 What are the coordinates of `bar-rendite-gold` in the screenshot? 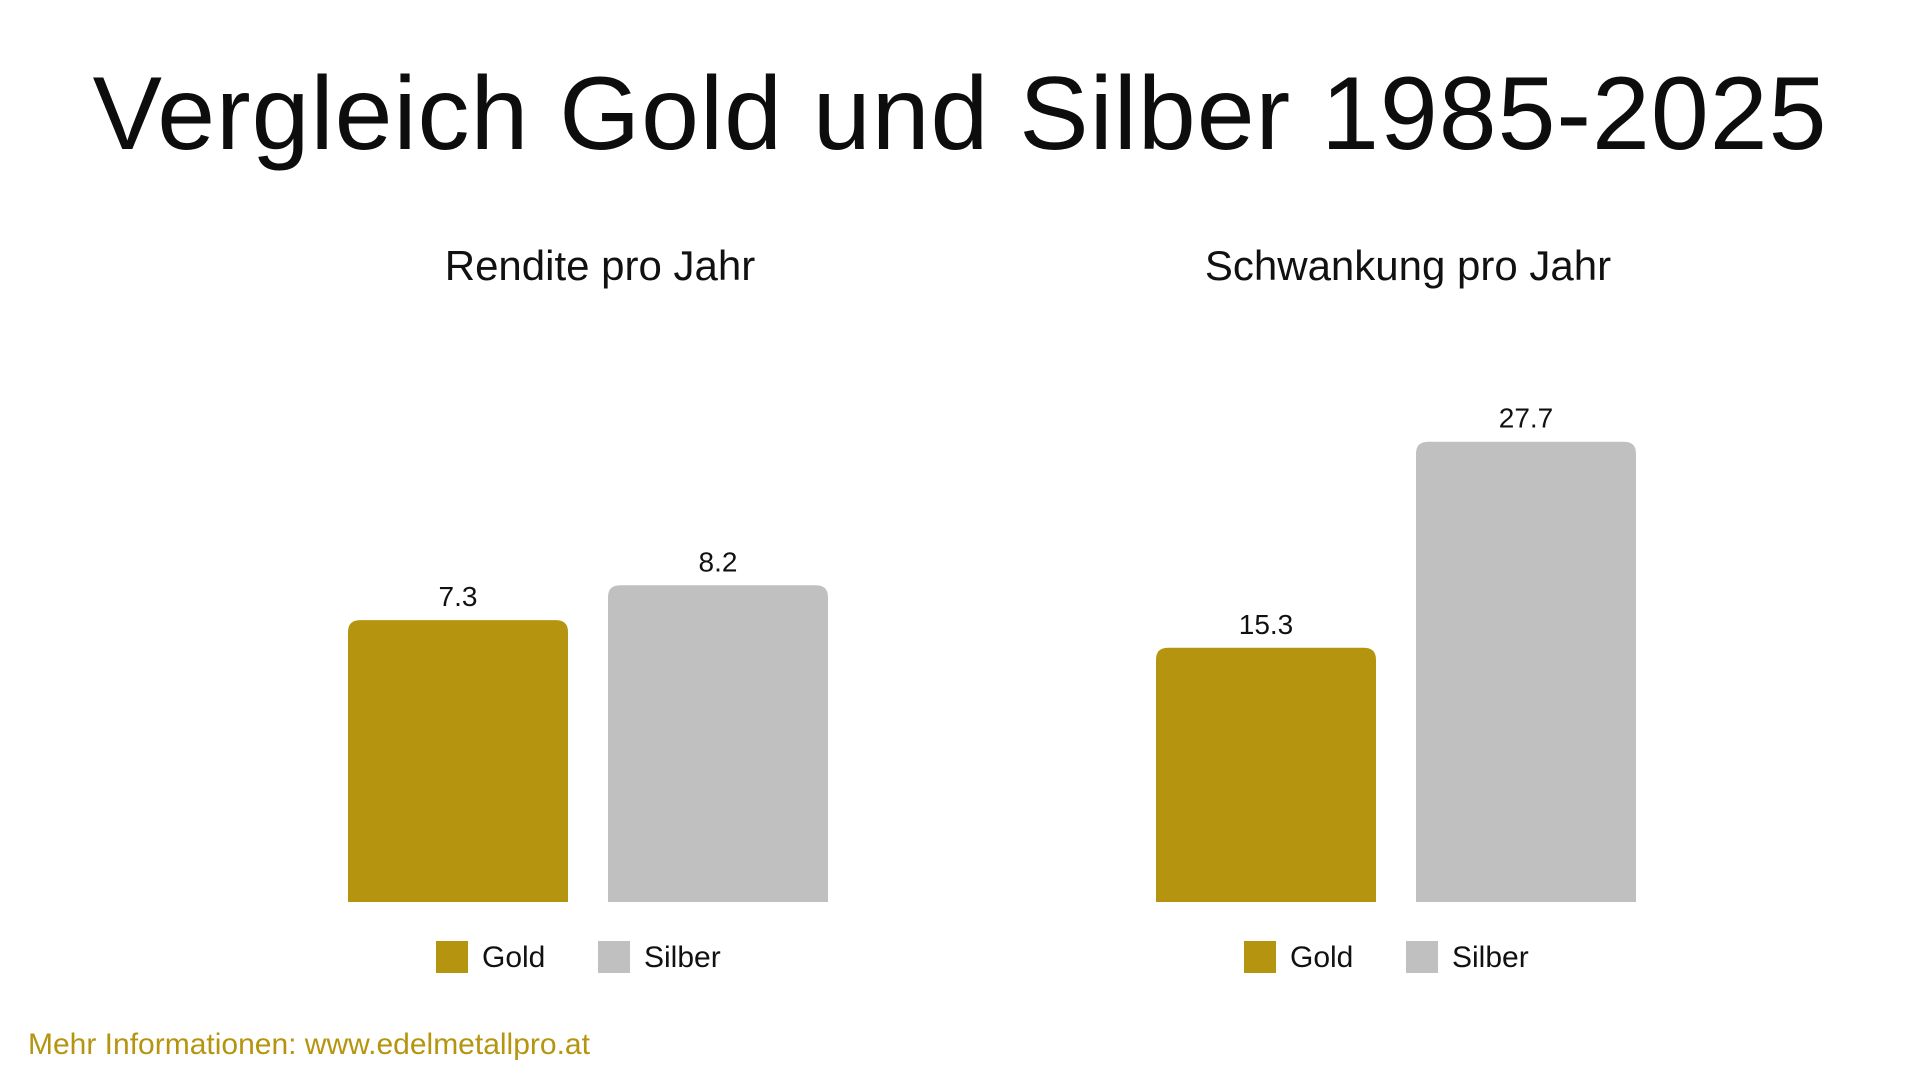 It's located at (458, 761).